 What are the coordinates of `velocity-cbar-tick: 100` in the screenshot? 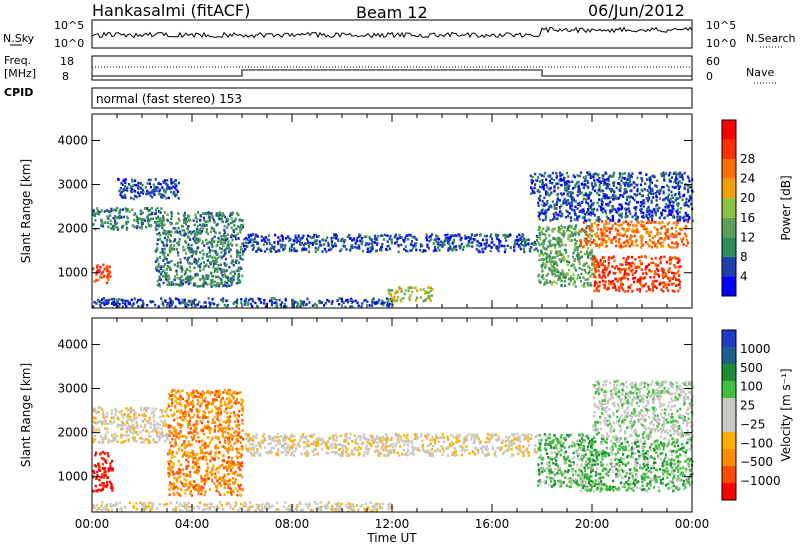 It's located at (751, 387).